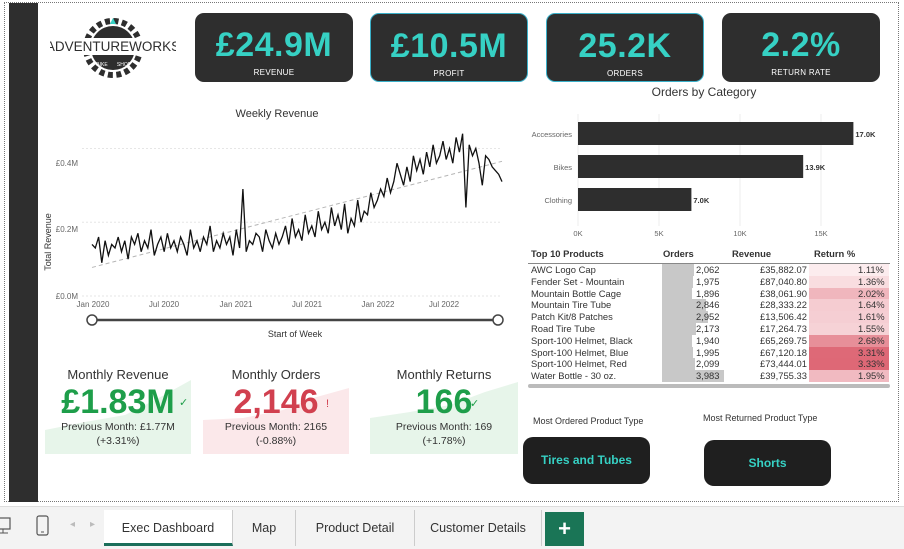 This screenshot has width=904, height=549. I want to click on bar-value-label: 13.9K, so click(815, 167).